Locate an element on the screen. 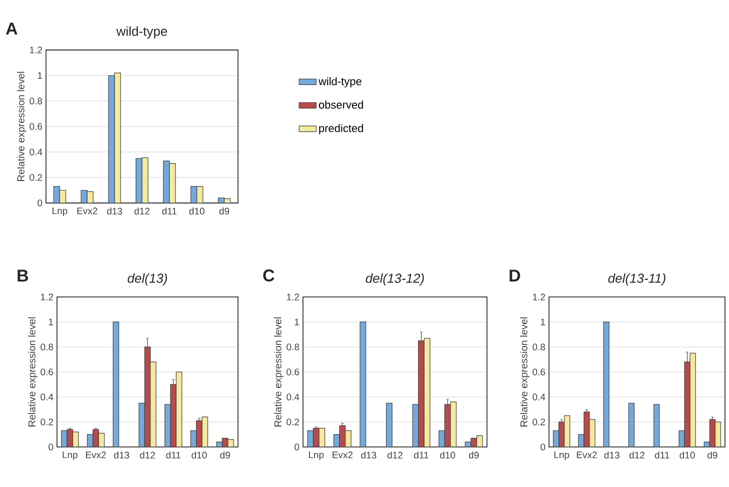 Image resolution: width=729 pixels, height=487 pixels. chart-title: del(13) is located at coordinates (147, 279).